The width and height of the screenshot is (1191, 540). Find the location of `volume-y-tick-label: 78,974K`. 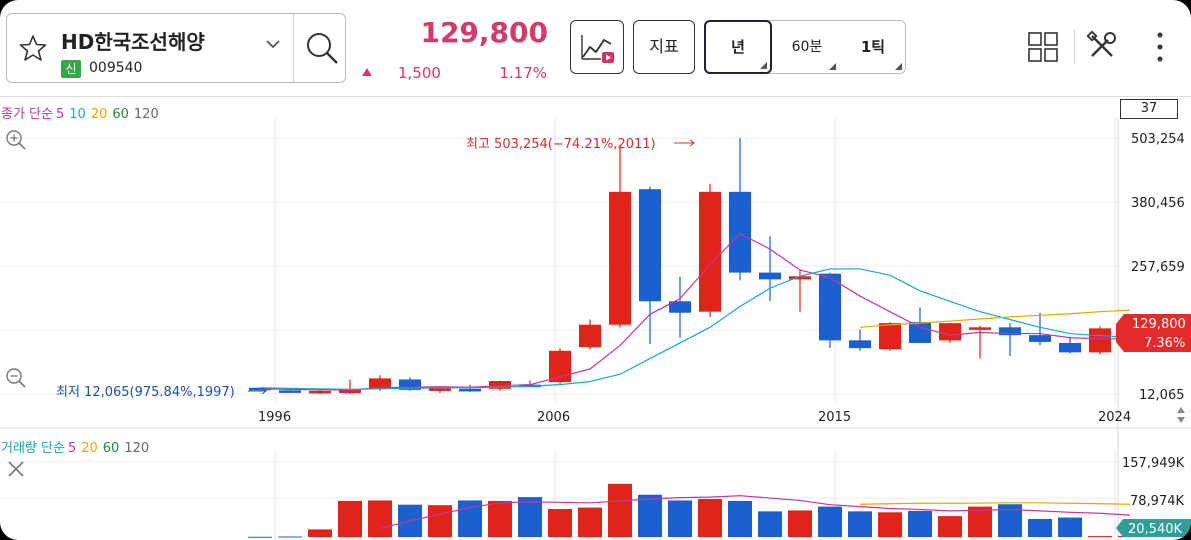

volume-y-tick-label: 78,974K is located at coordinates (1157, 501).